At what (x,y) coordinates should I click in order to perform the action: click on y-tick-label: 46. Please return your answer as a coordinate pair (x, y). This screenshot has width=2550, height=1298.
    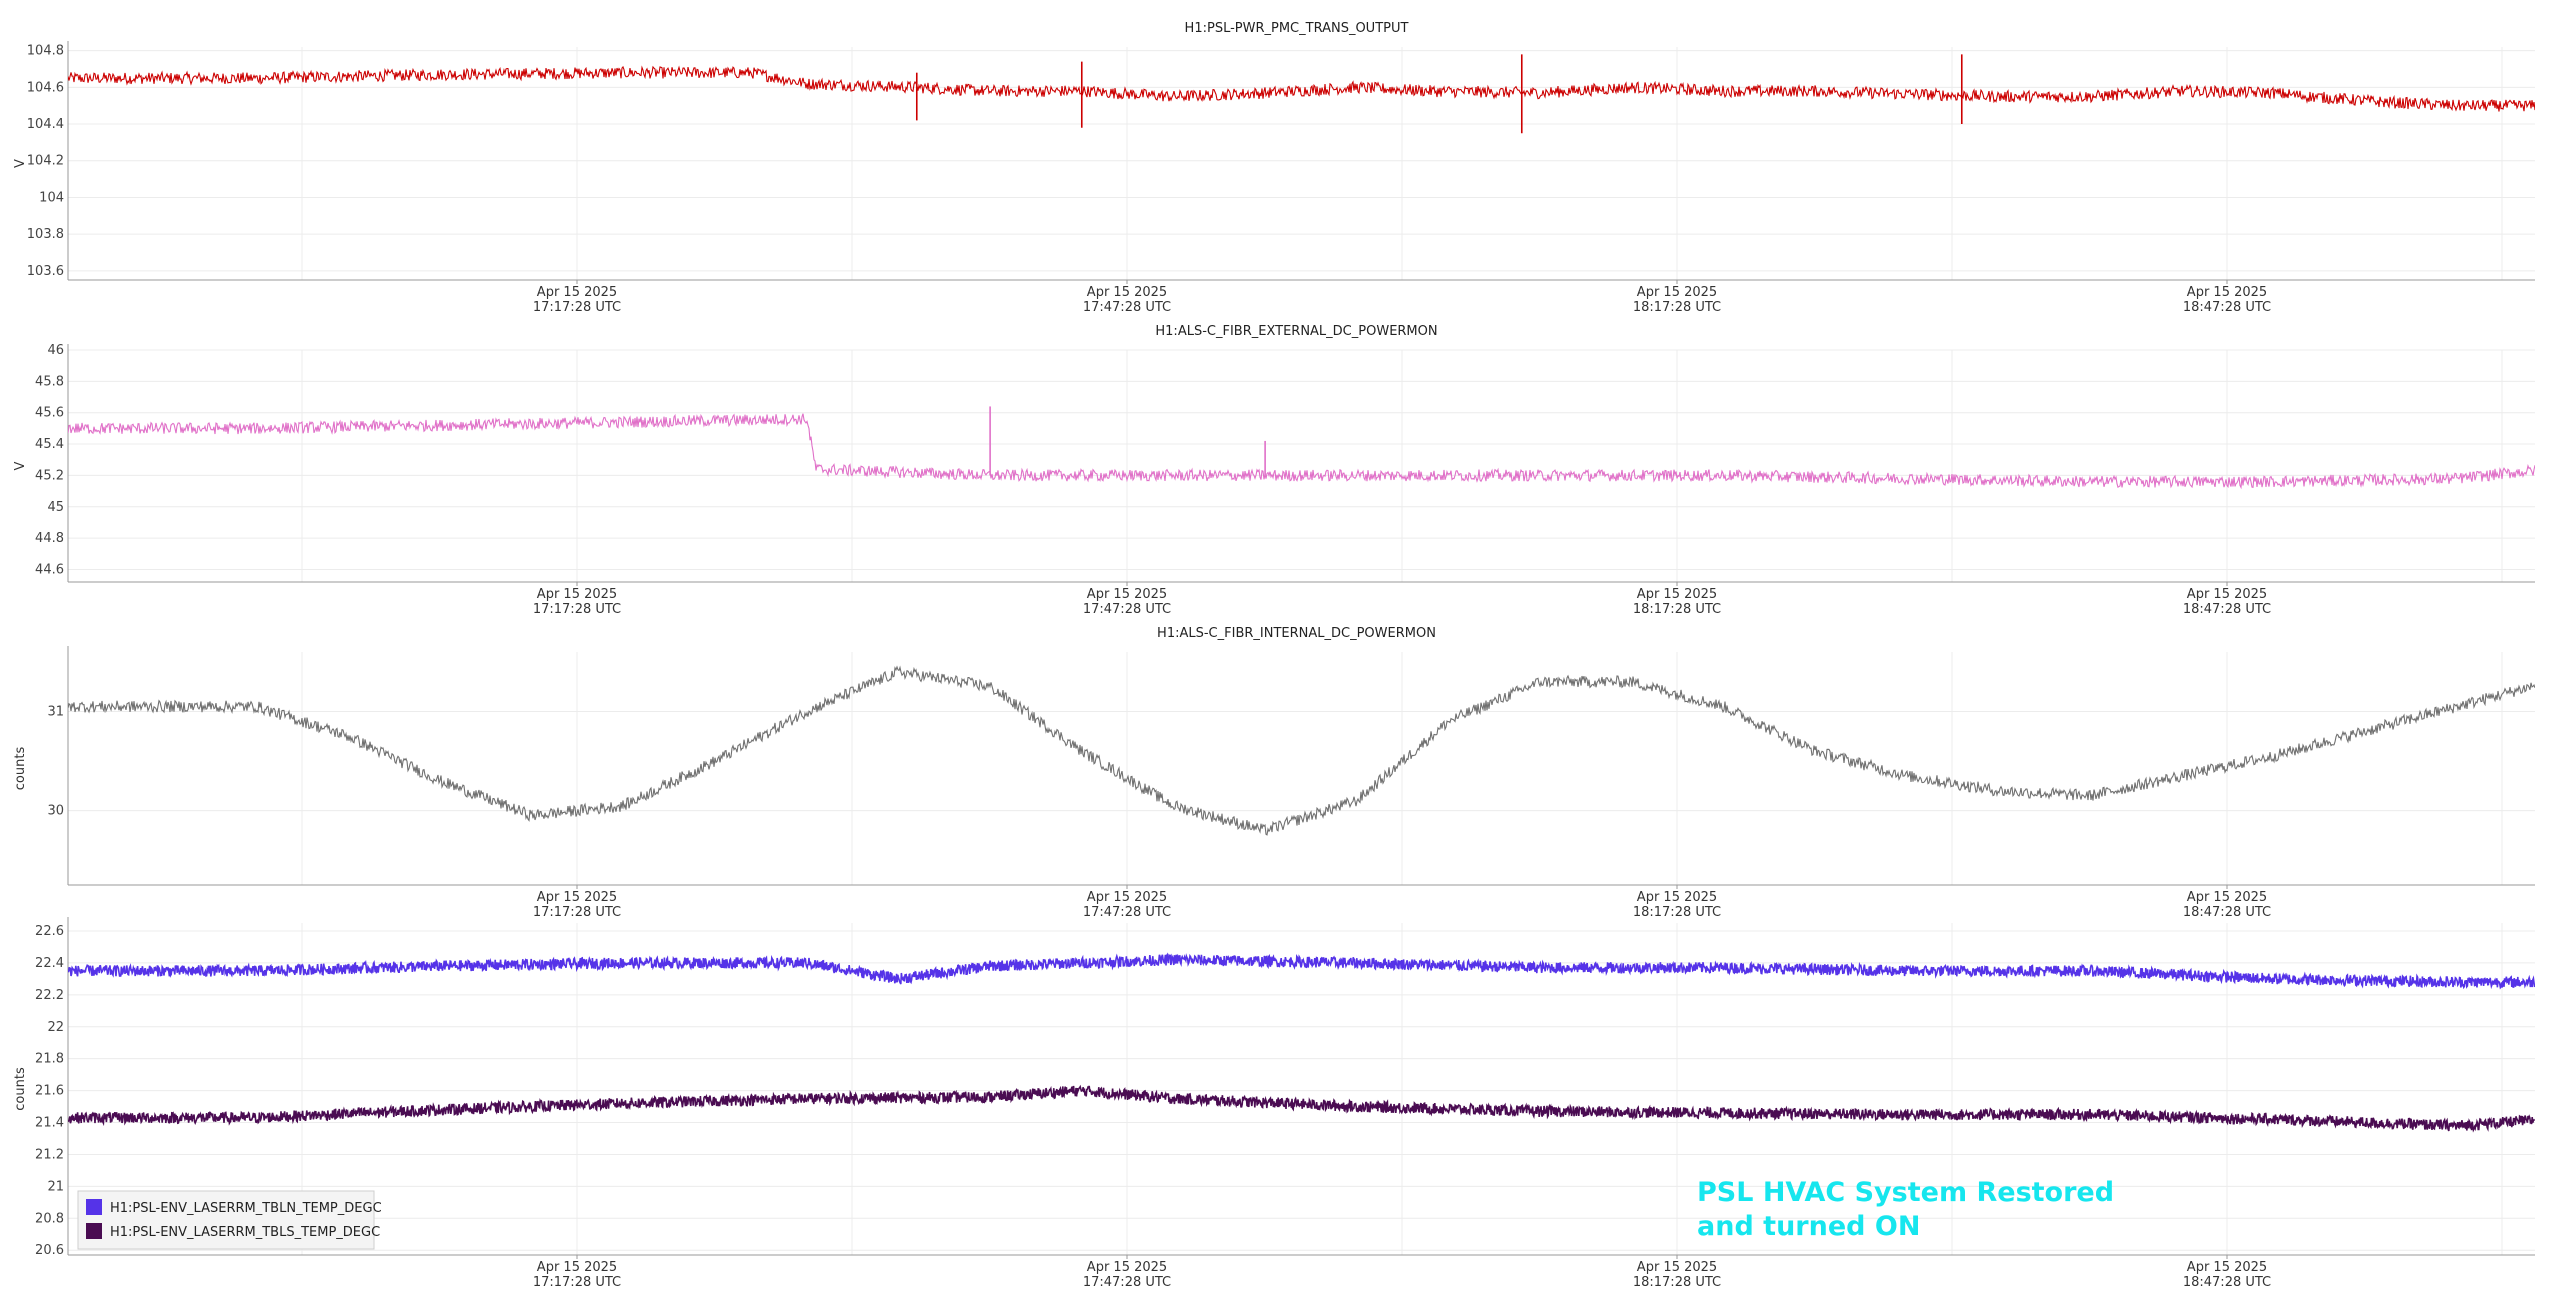
    Looking at the image, I should click on (55, 350).